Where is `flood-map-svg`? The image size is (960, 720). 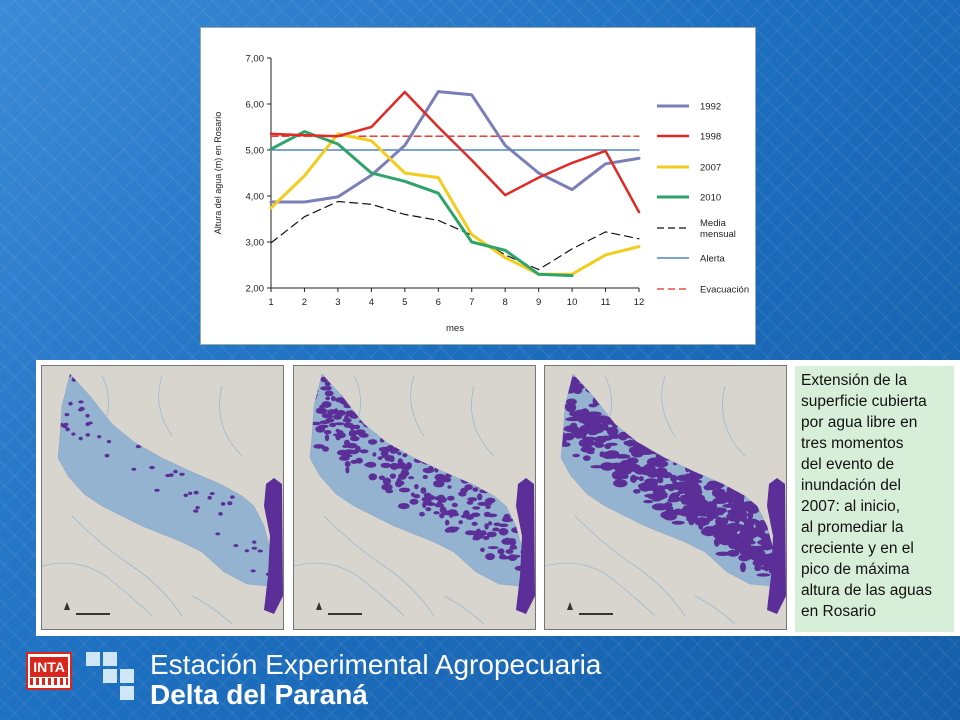 flood-map-svg is located at coordinates (665, 497).